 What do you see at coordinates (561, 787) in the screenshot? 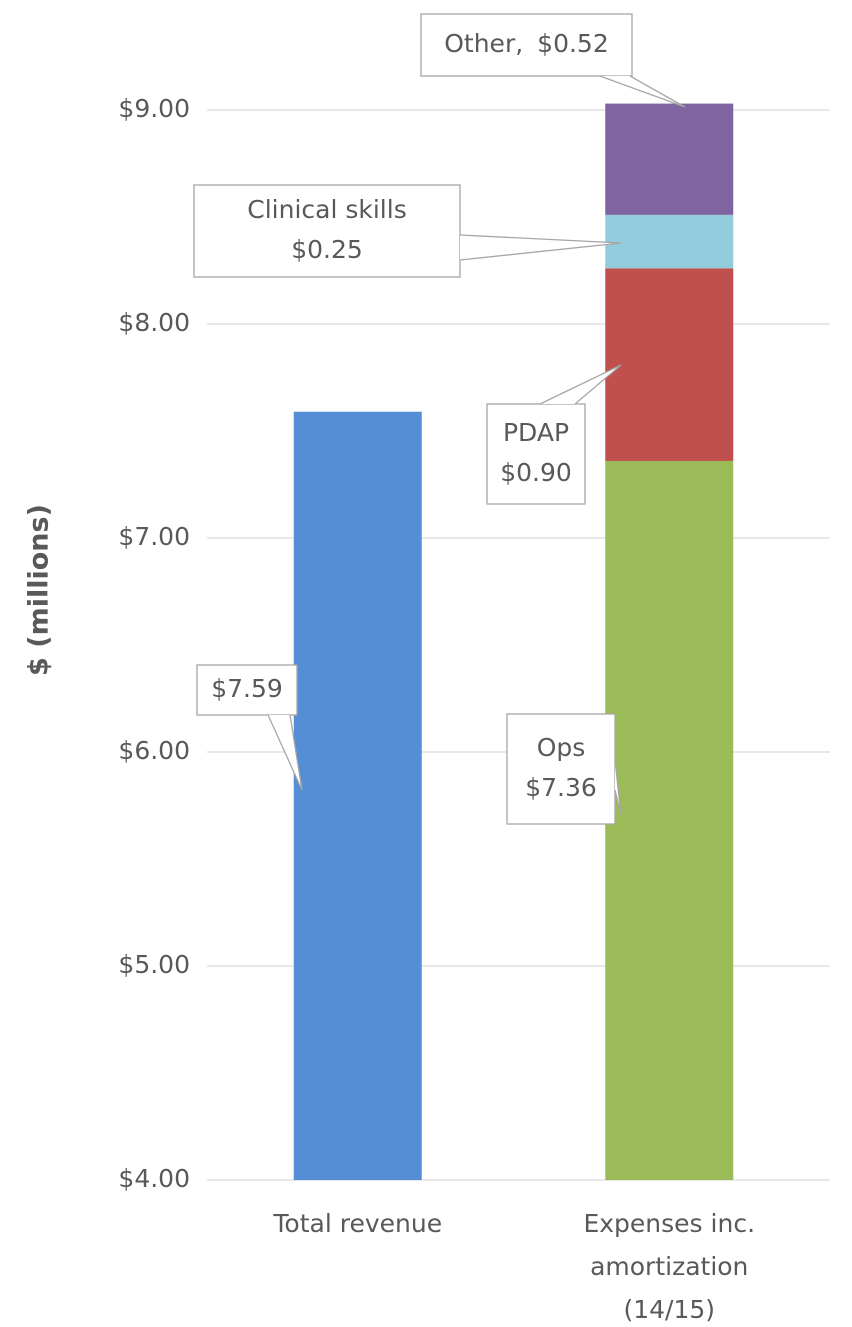
I see `data-label: $7.36` at bounding box center [561, 787].